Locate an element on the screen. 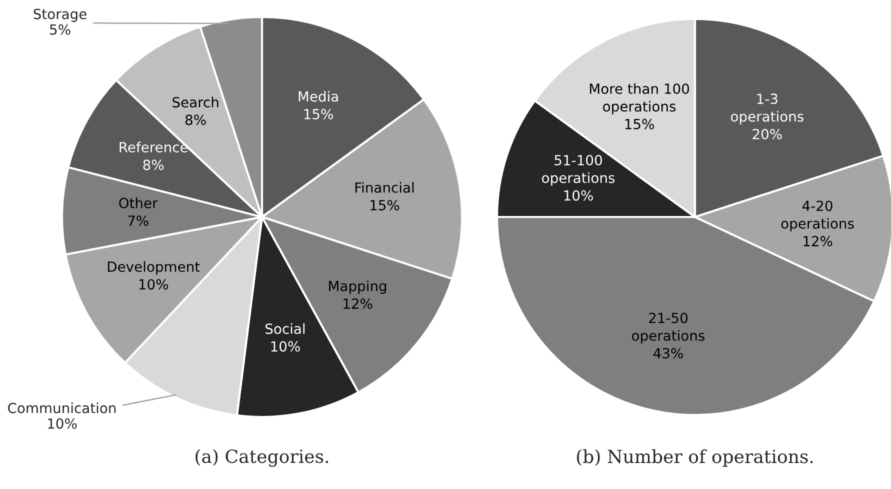  slice-label: Communication is located at coordinates (62, 408).